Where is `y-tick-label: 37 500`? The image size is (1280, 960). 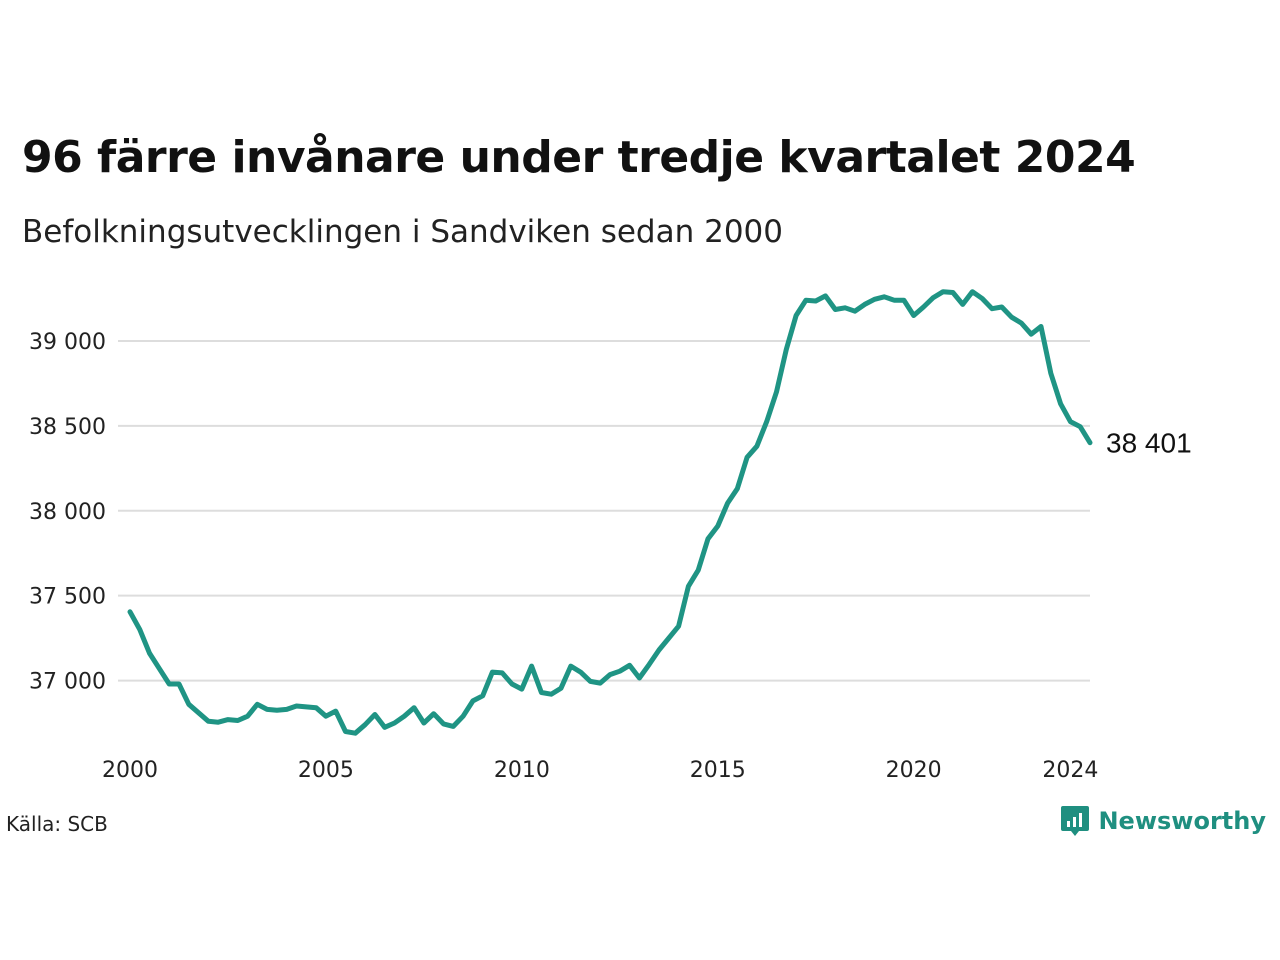 y-tick-label: 37 500 is located at coordinates (67, 597).